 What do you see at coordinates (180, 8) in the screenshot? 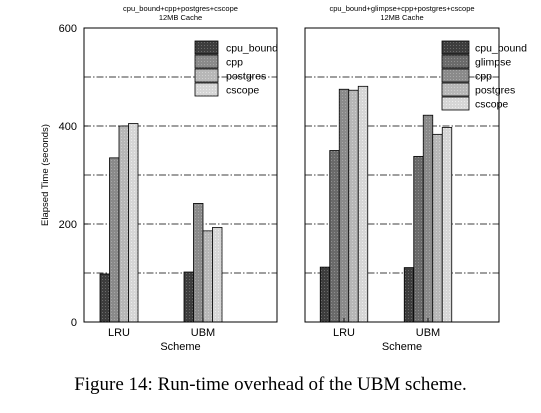
I see `chart-title: cpu_bound+cpp+postgres+cscope` at bounding box center [180, 8].